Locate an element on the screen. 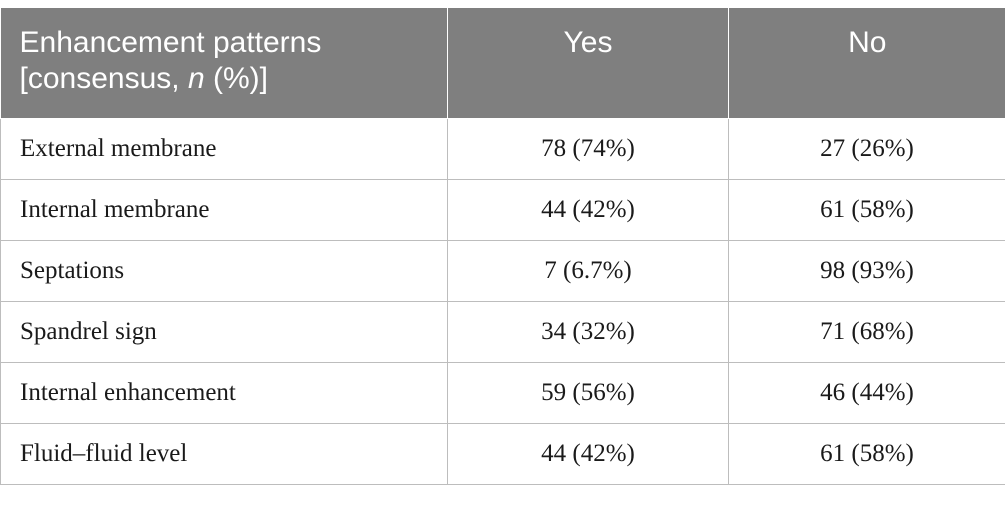 Image resolution: width=1005 pixels, height=505 pixels. row-no-value: 98 (93%) is located at coordinates (866, 271).